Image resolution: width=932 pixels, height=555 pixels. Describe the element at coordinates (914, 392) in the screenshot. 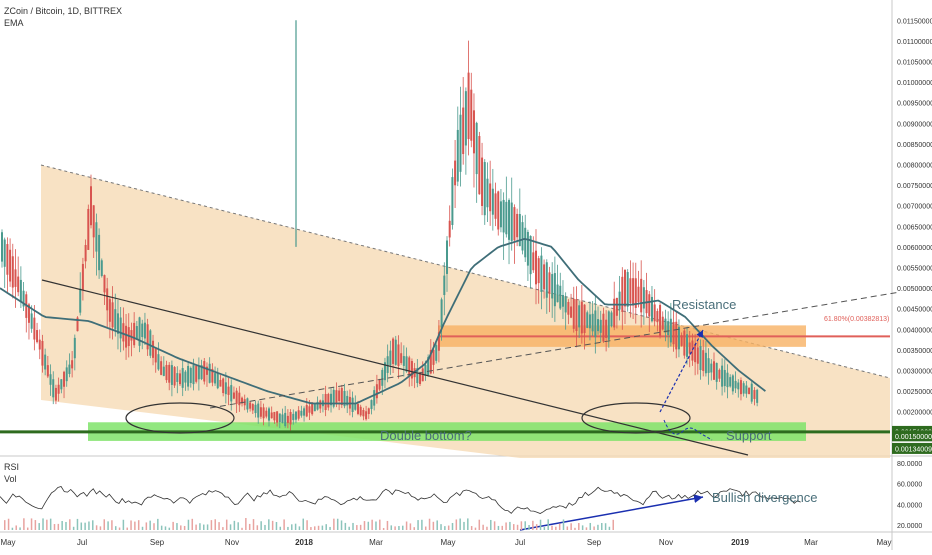

I see `y-tick-label: 0.00250000` at that location.